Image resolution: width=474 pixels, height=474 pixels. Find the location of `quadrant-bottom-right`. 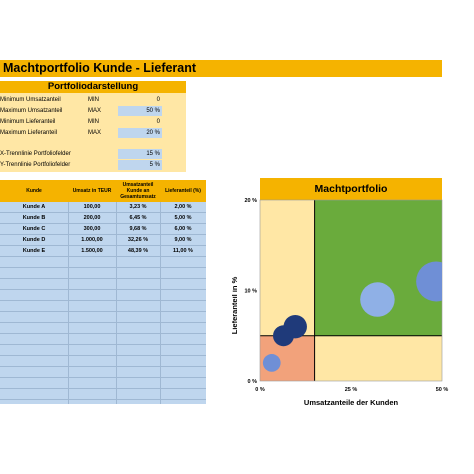

quadrant-bottom-right is located at coordinates (378, 358).